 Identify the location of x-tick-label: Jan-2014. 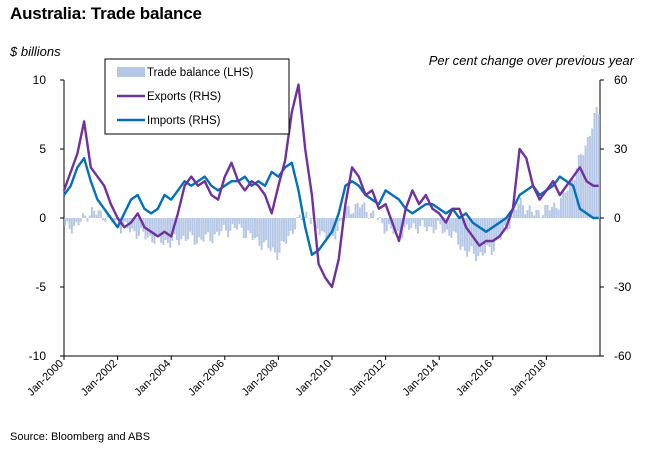
(420, 378).